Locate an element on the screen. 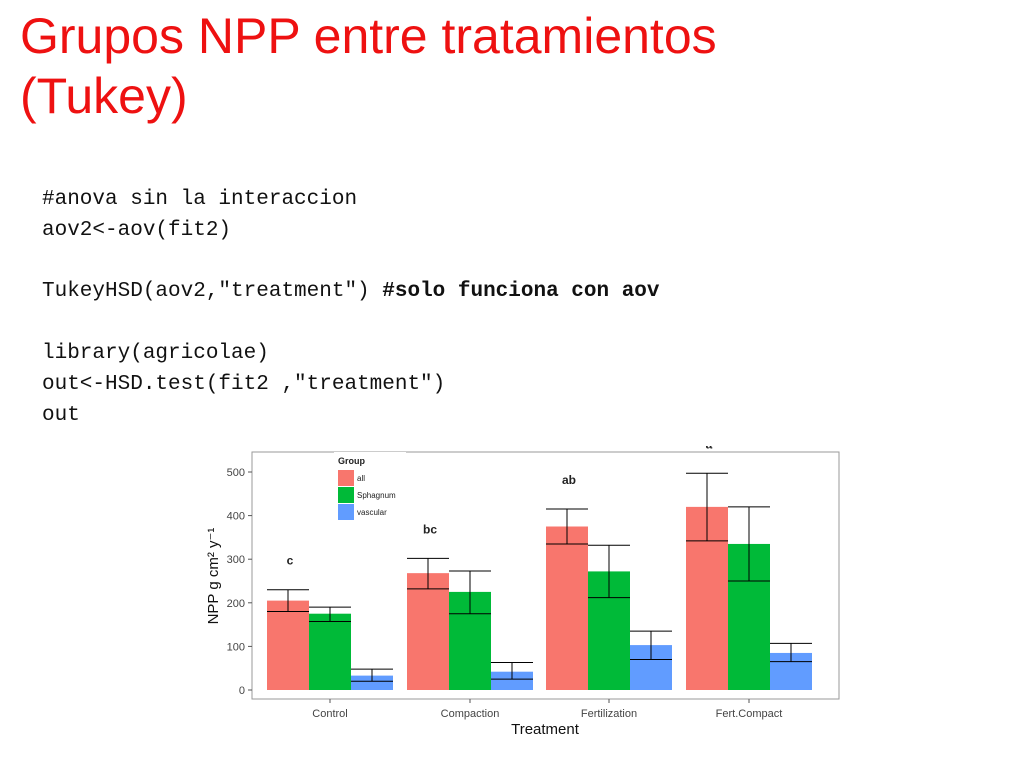 This screenshot has width=1024, height=768. code-line-5: out<-HSD.test(fit2 ,"treatment") is located at coordinates (244, 384).